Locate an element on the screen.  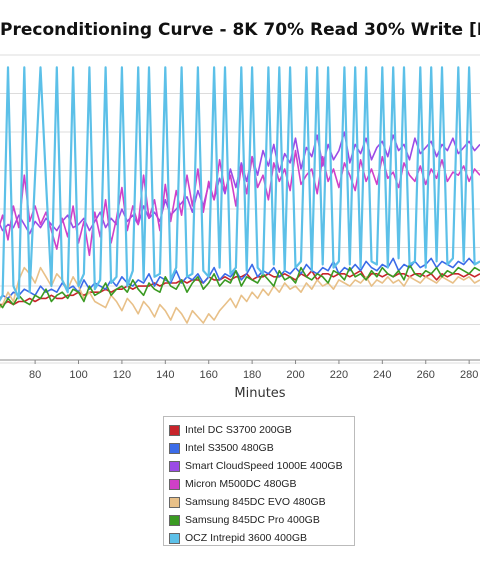
legend-label: Intel DC S3700 200GB is located at coordinates (238, 430).